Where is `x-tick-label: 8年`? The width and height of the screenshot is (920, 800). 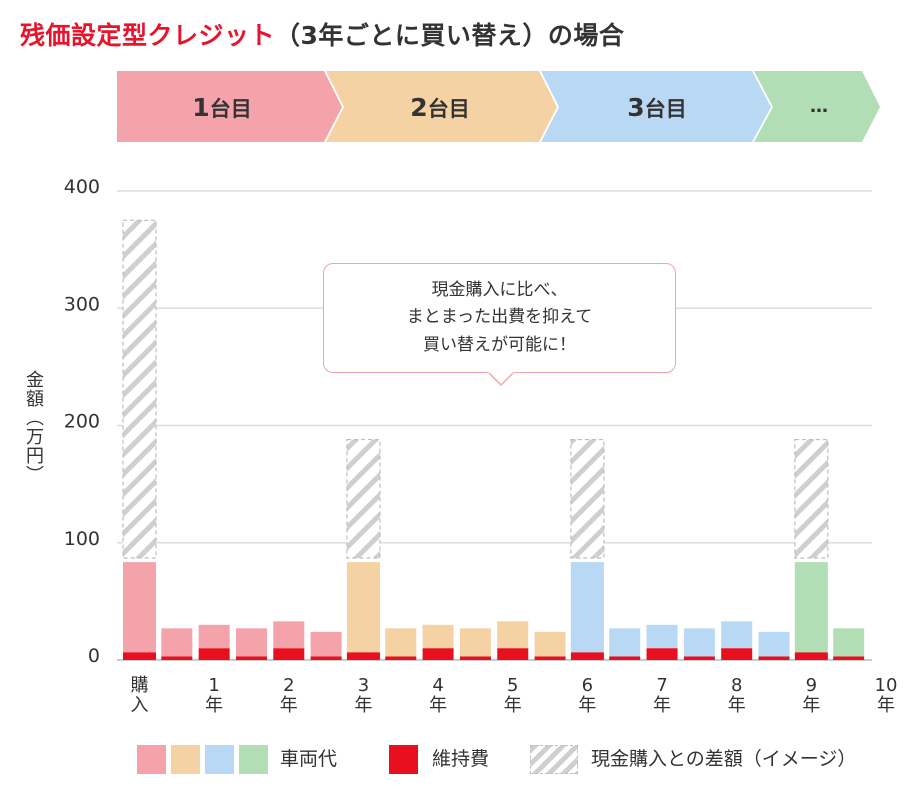
x-tick-label: 8年 is located at coordinates (737, 695).